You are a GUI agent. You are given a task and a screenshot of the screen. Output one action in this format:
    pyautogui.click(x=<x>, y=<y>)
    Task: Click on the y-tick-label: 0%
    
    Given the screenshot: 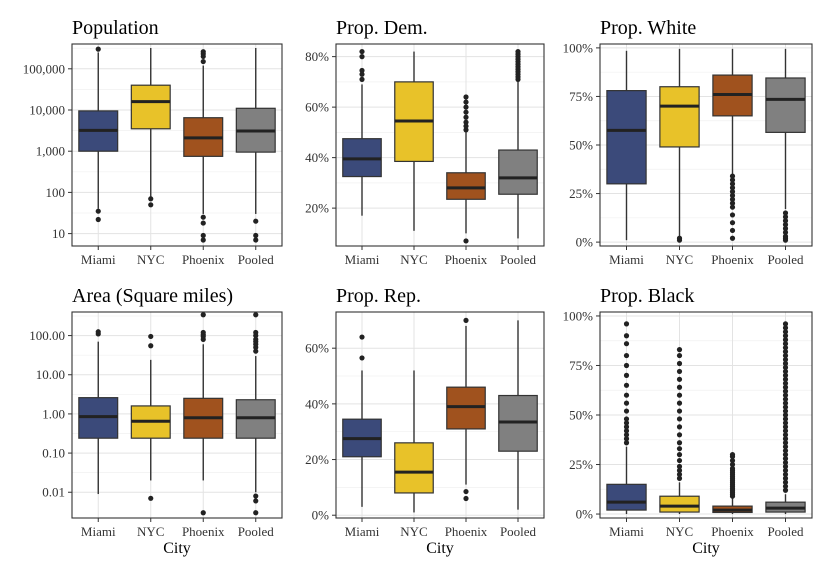 What is the action you would take?
    pyautogui.click(x=321, y=515)
    